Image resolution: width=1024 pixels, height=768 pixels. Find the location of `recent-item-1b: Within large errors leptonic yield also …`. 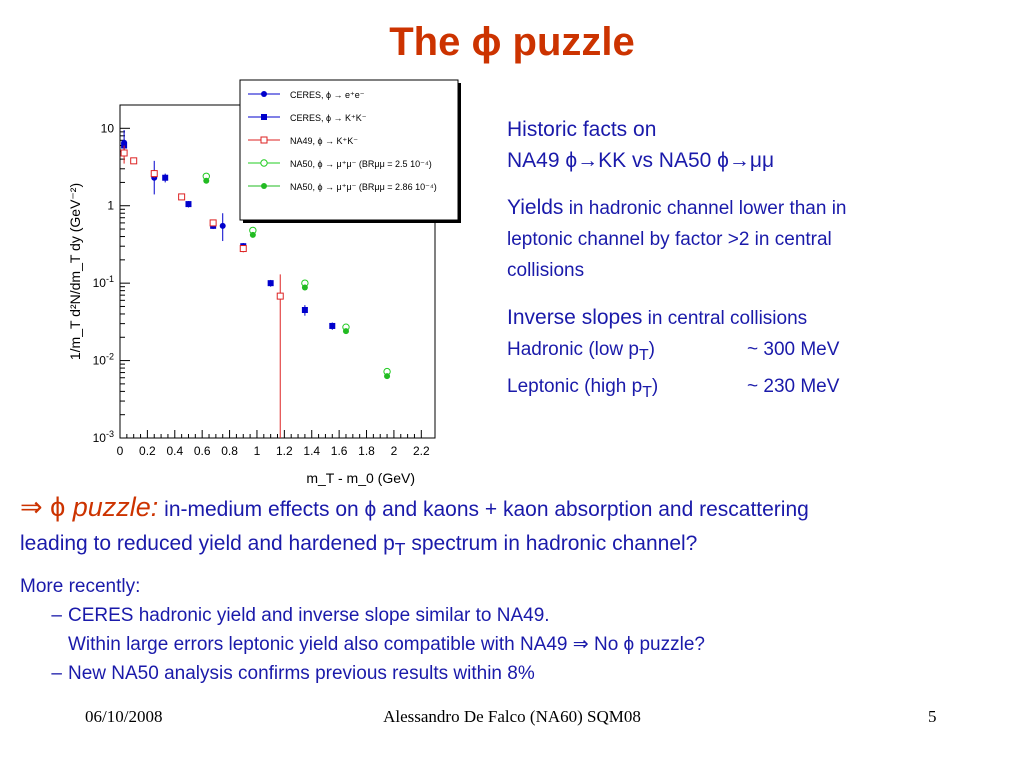

recent-item-1b: Within large errors leptonic yield also … is located at coordinates (386, 644).